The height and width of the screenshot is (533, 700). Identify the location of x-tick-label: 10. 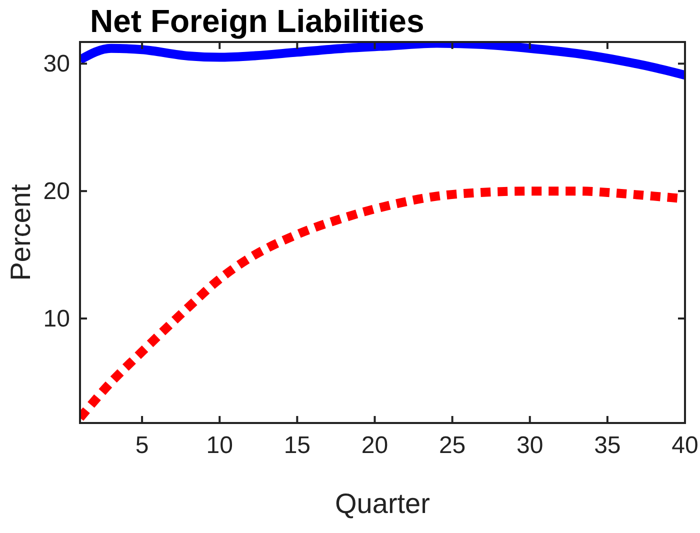
(219, 445).